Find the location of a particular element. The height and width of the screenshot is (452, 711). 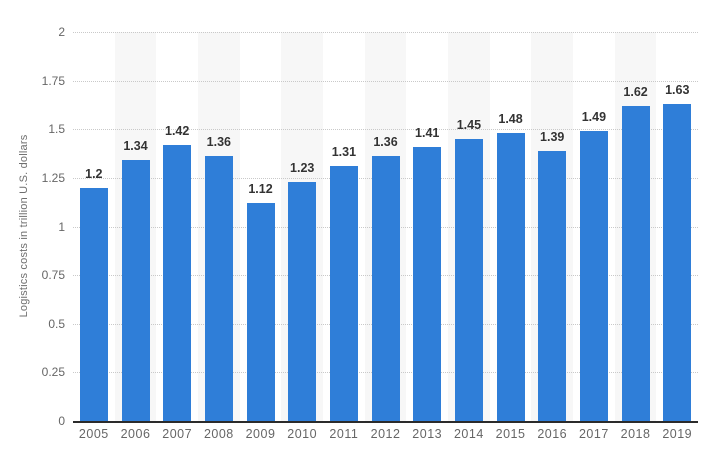

x-label-2019: 2019 is located at coordinates (677, 434).